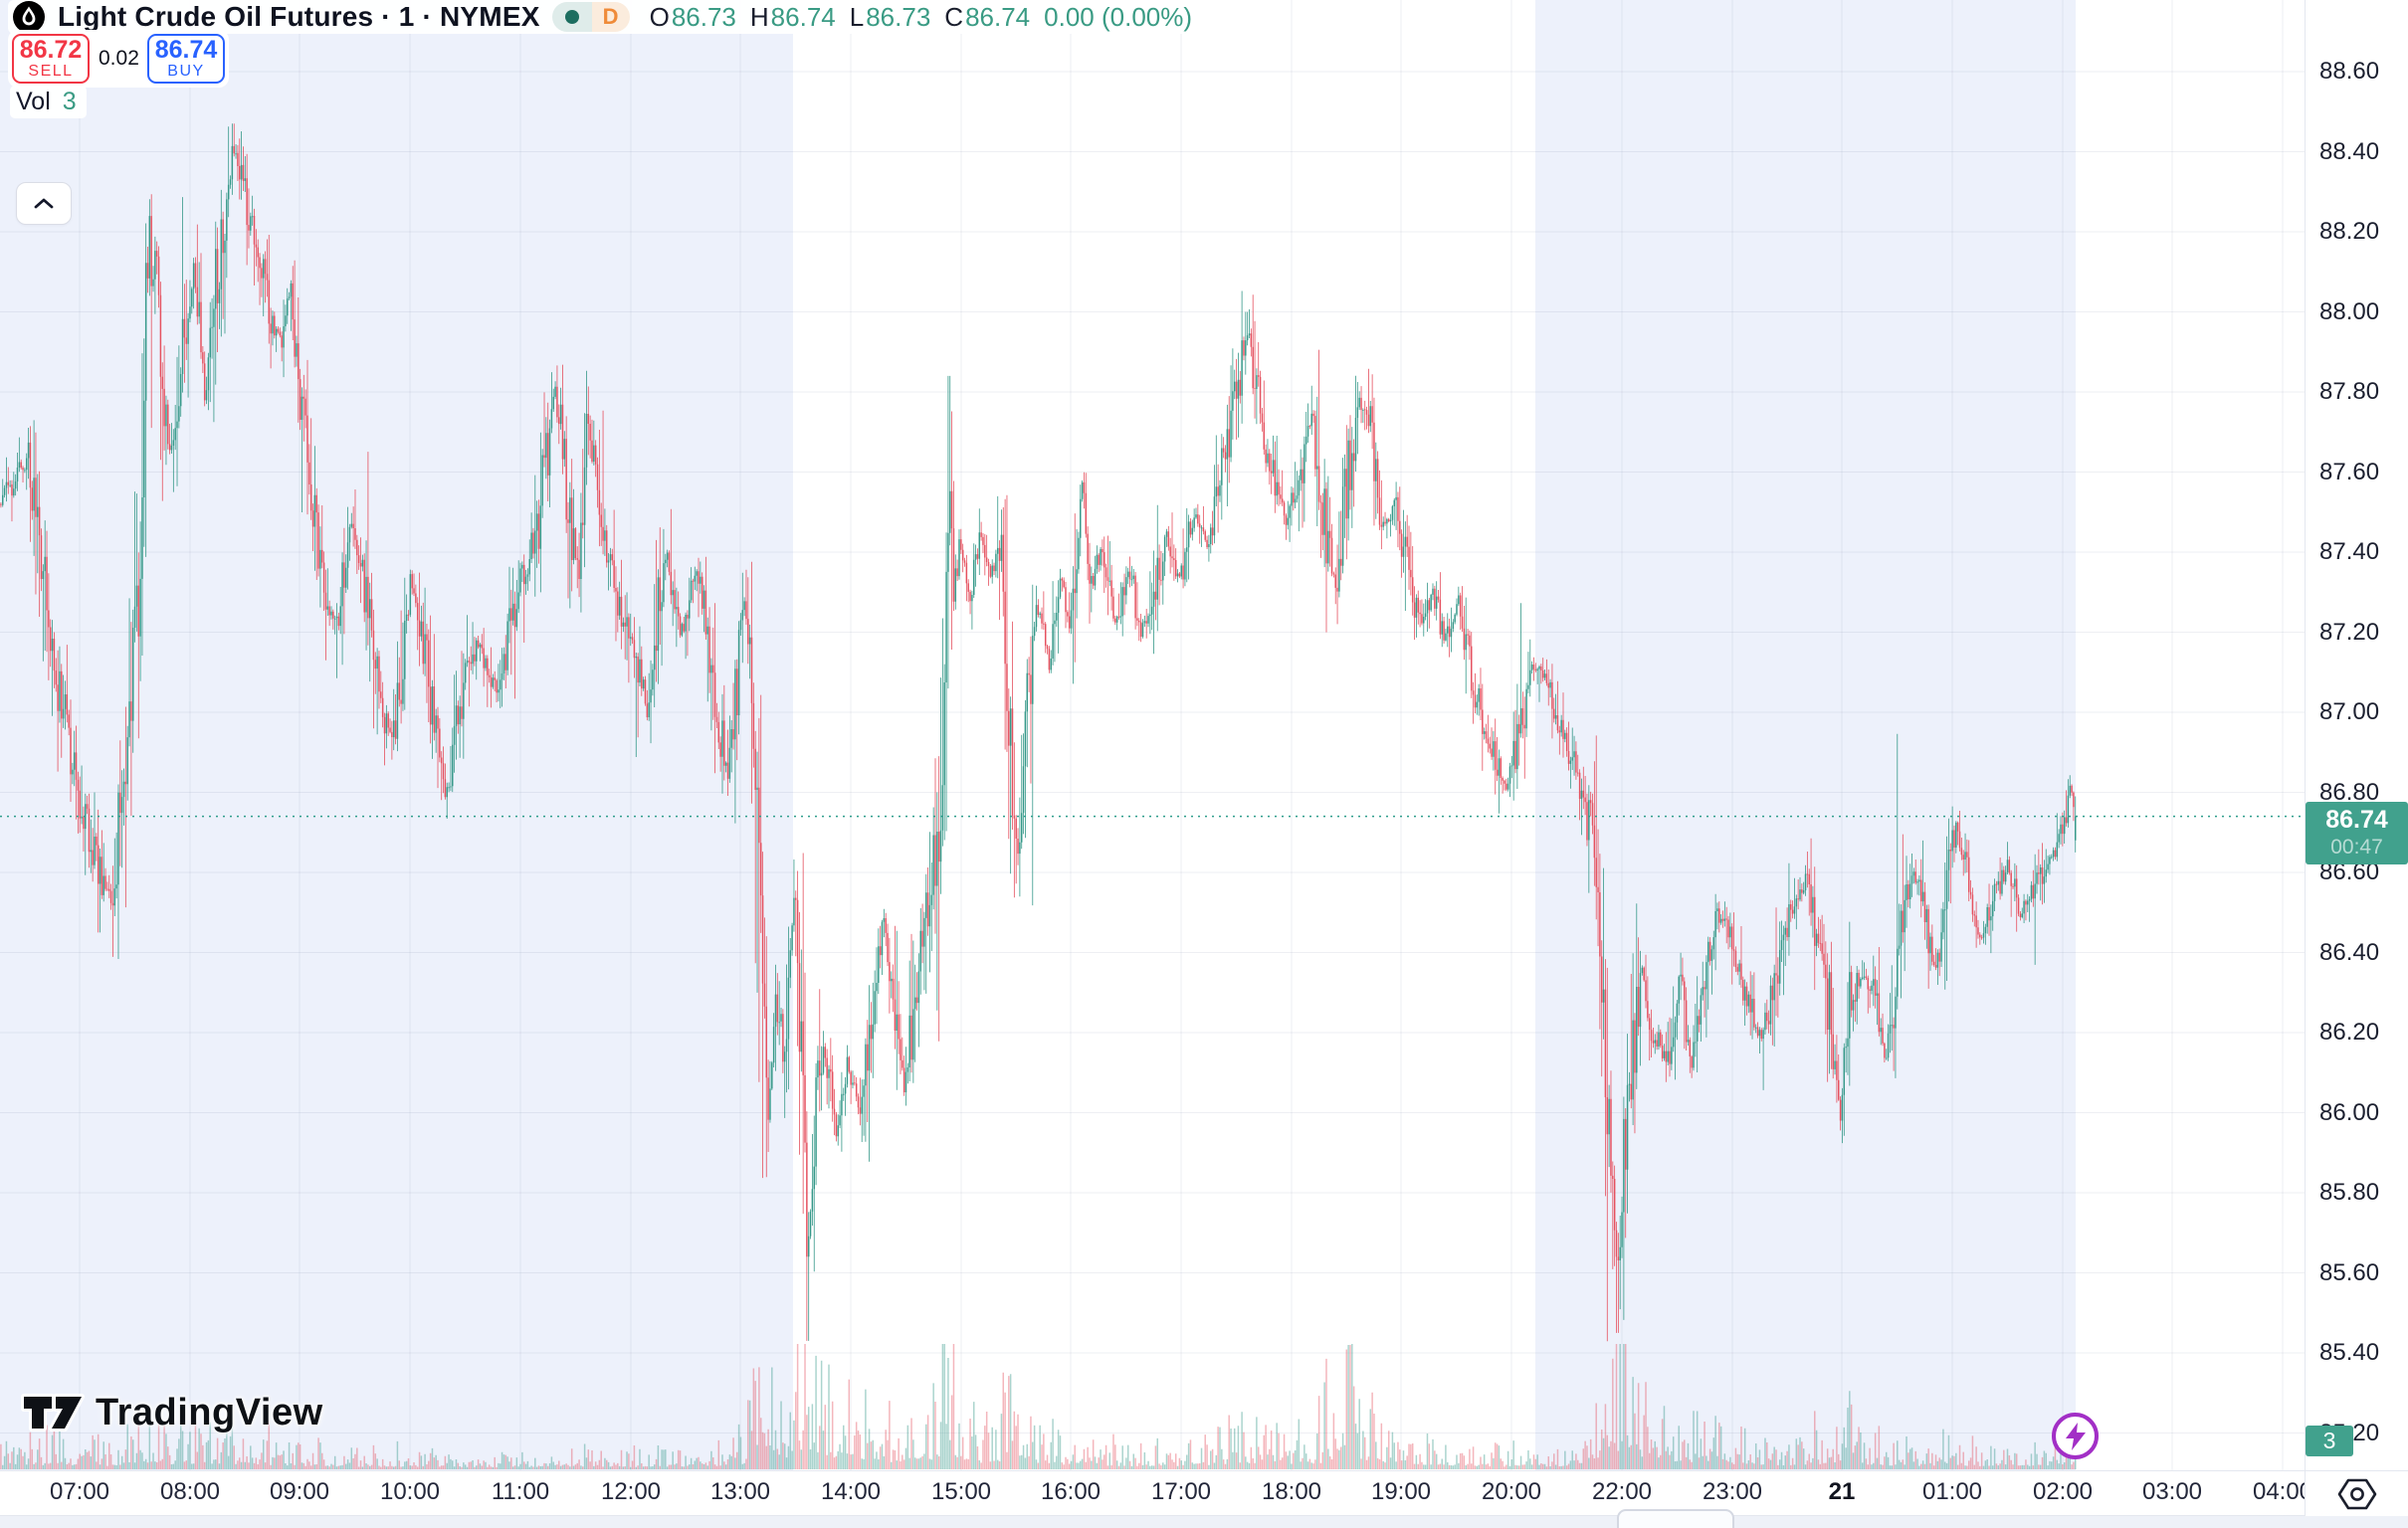 The image size is (2408, 1528). What do you see at coordinates (2349, 632) in the screenshot?
I see `price-tick-label: 87.20` at bounding box center [2349, 632].